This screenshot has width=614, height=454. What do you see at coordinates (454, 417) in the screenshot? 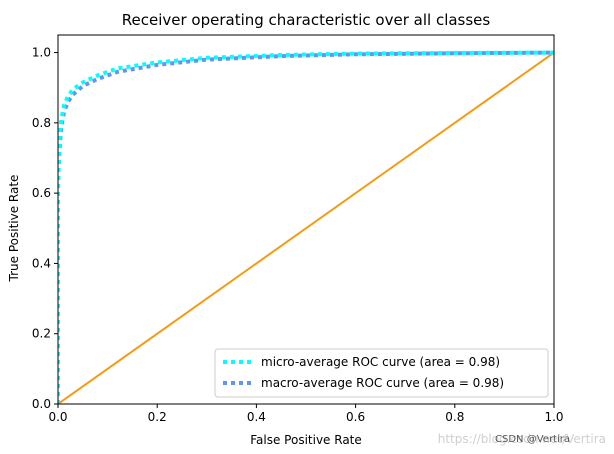
I see `x-tick-label: 0.8` at bounding box center [454, 417].